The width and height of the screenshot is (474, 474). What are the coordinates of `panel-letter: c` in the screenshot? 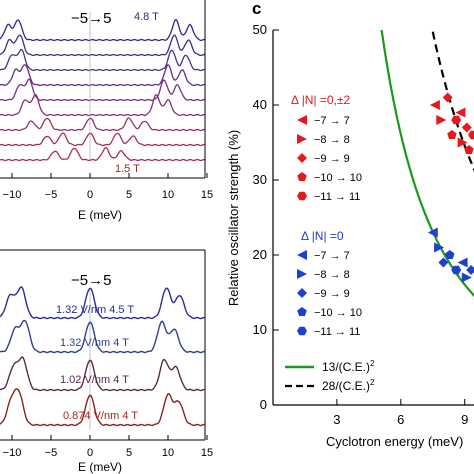 It's located at (256, 9).